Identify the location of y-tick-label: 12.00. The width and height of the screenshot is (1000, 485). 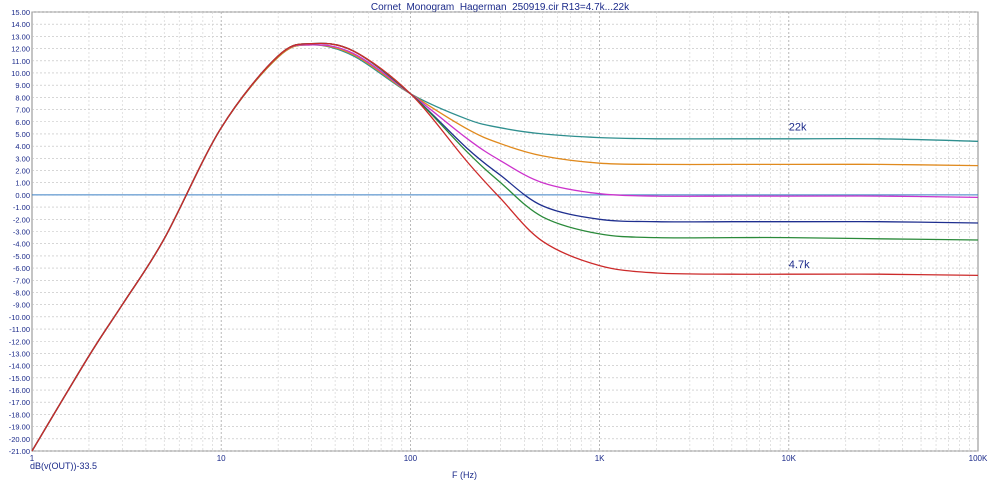
(20, 49).